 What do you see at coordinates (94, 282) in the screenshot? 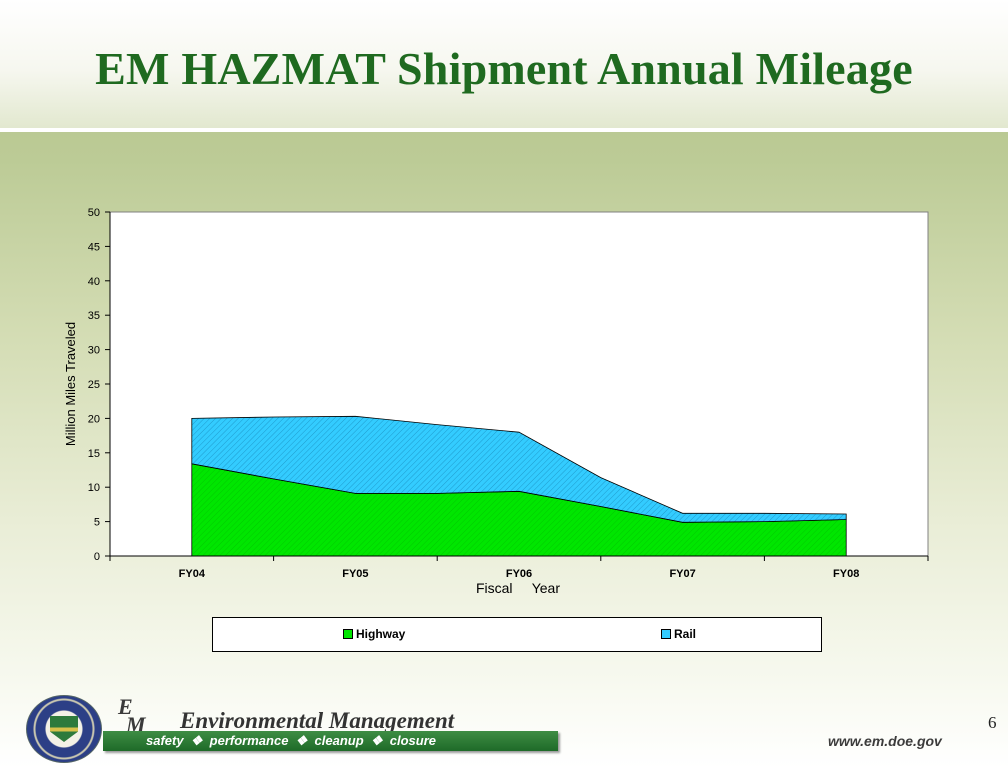
I see `y-tick-label: 40` at bounding box center [94, 282].